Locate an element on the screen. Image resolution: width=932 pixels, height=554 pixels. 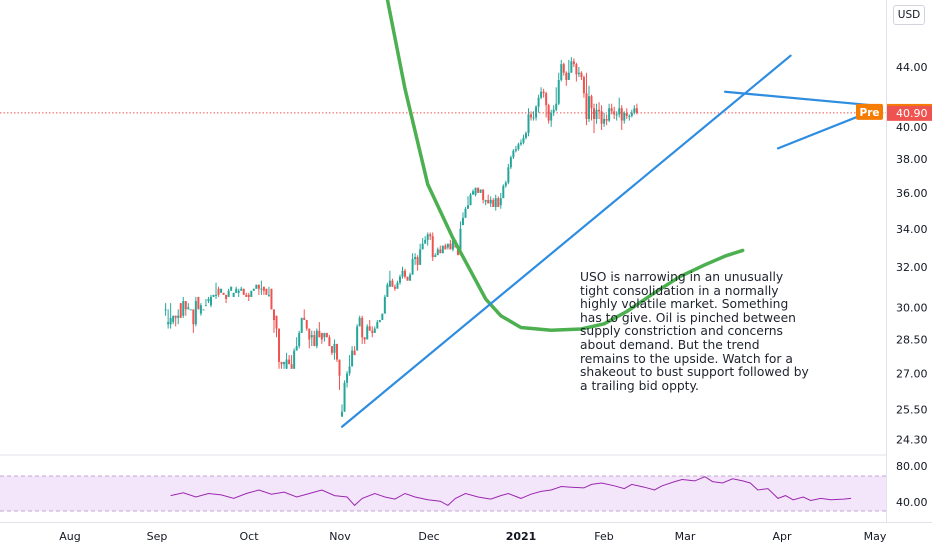
pre-market-label: Pre is located at coordinates (870, 113).